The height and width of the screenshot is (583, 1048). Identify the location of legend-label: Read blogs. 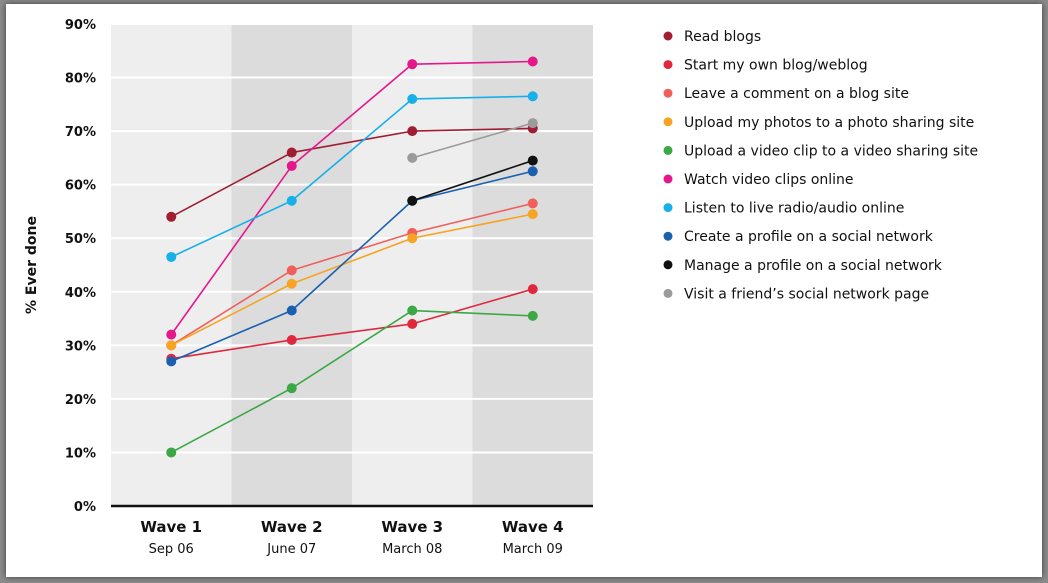
(722, 37).